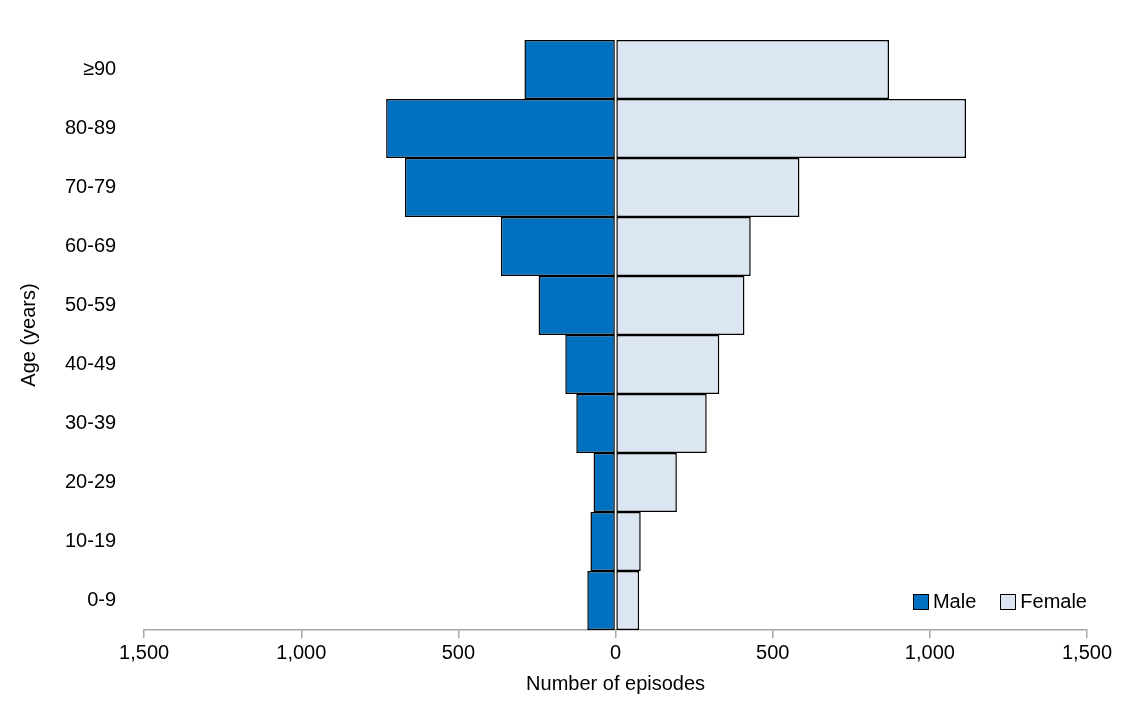  What do you see at coordinates (99, 68) in the screenshot?
I see `y-tick-label: ≥90` at bounding box center [99, 68].